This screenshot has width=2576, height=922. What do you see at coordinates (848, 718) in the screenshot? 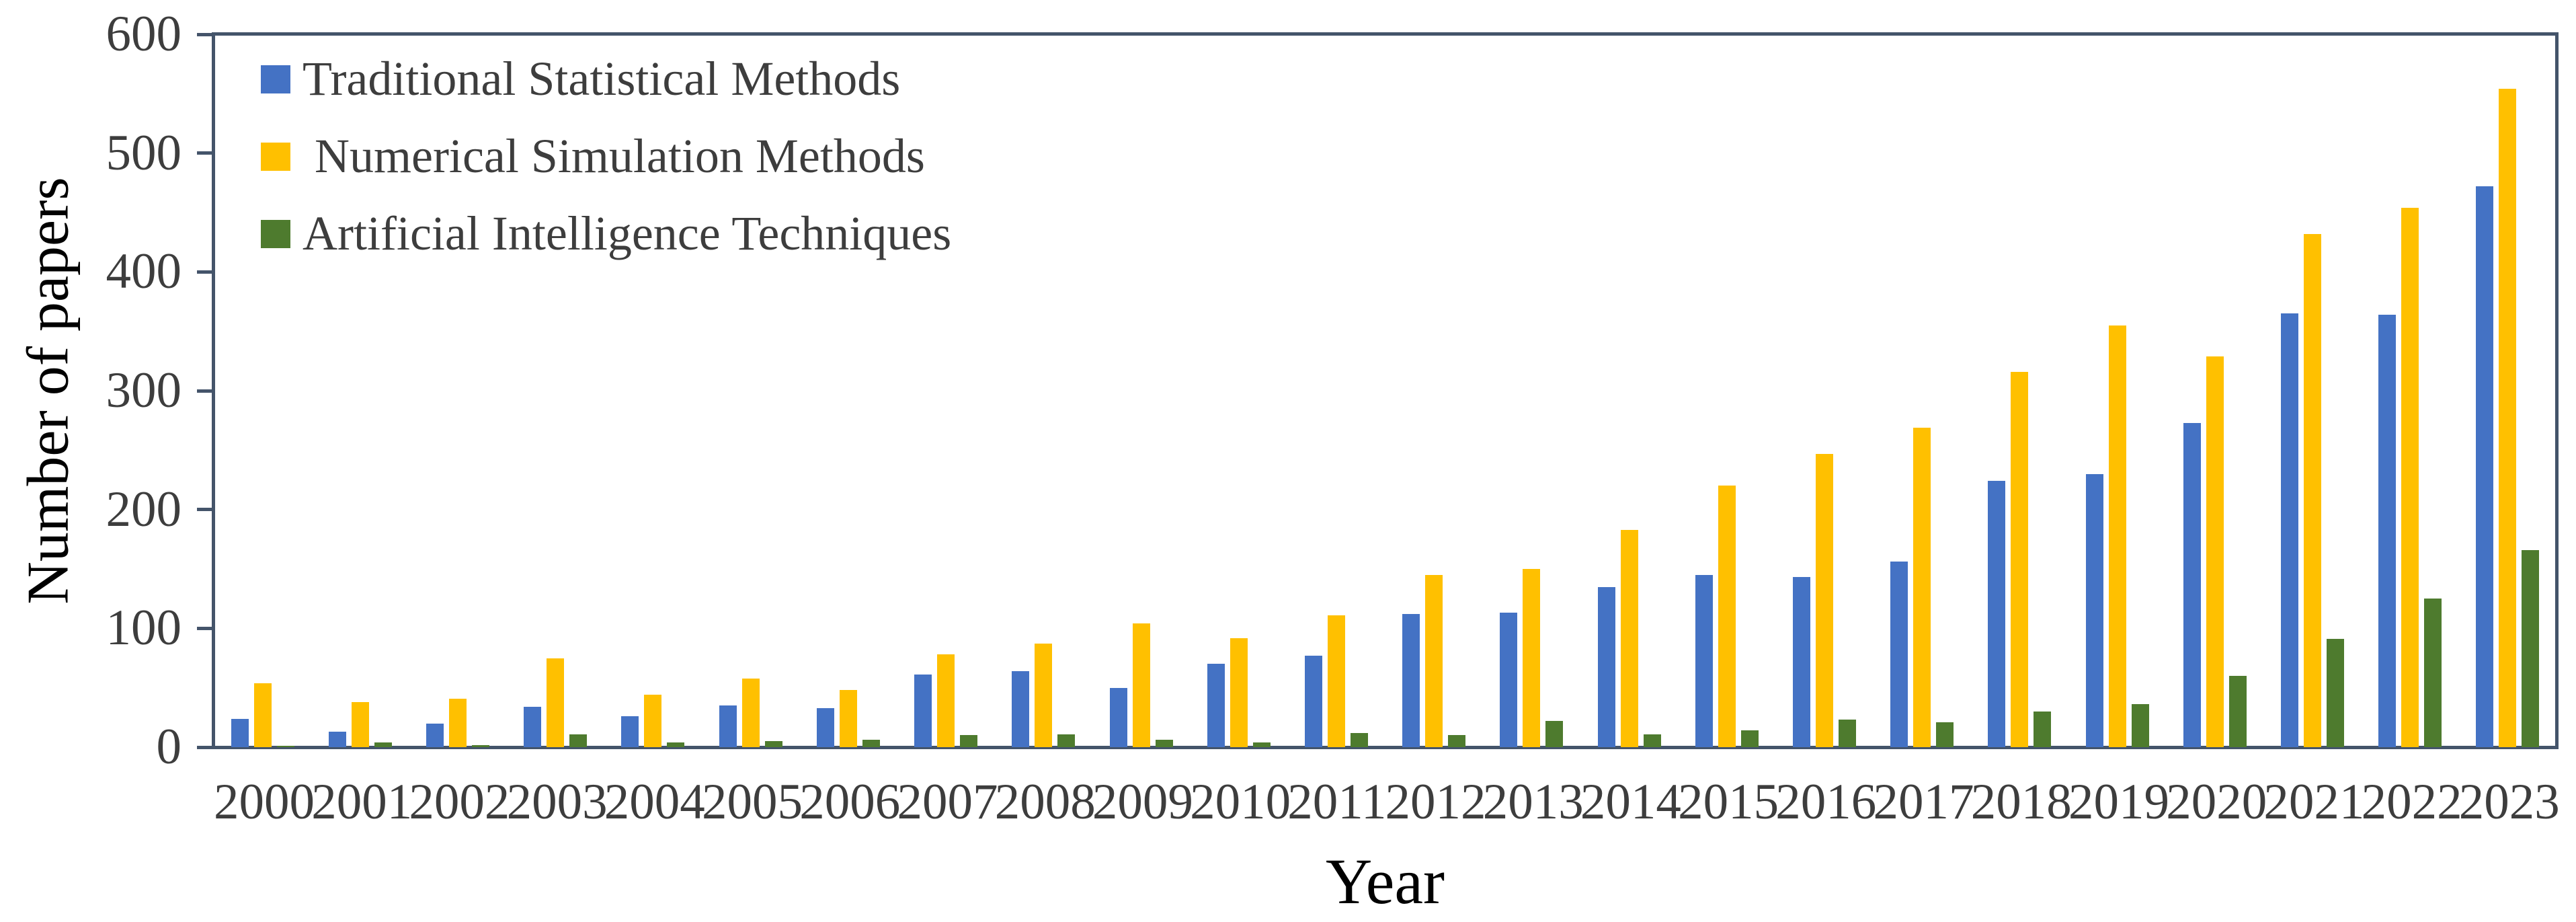
I see `bar-numerical-2006` at bounding box center [848, 718].